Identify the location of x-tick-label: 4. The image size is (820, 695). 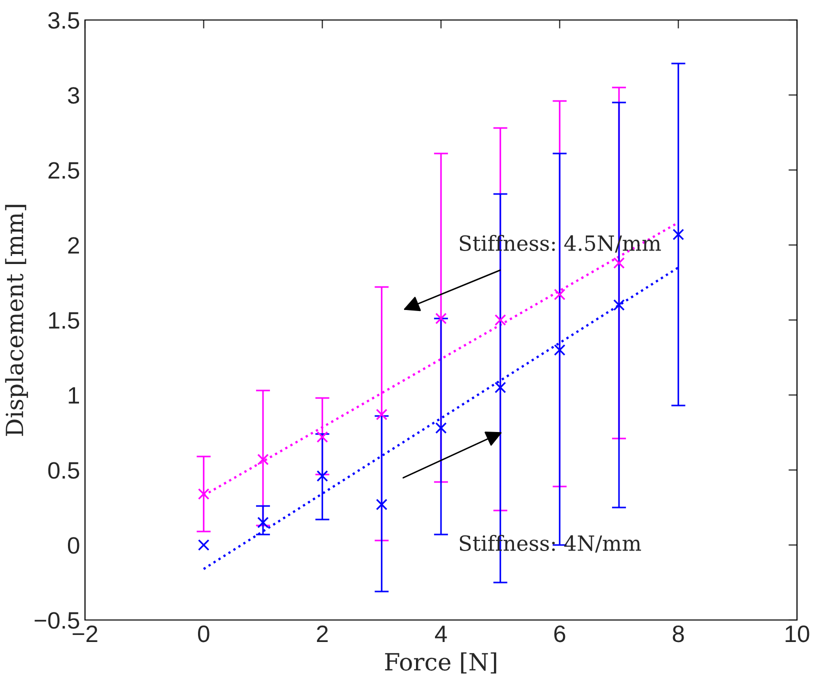
(440, 634).